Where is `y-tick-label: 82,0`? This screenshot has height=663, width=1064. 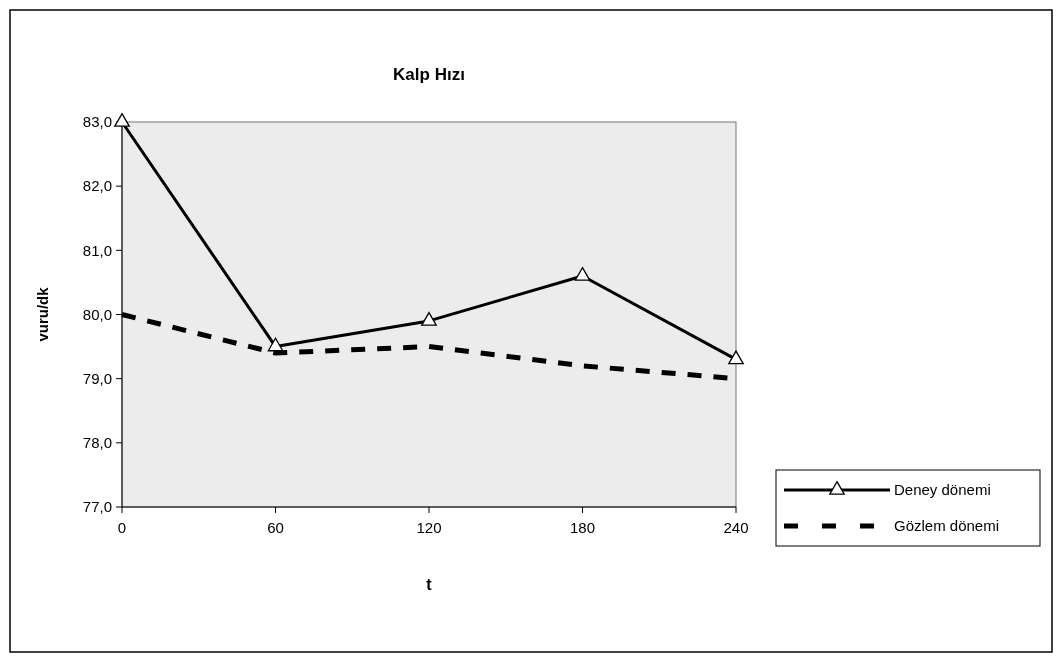 y-tick-label: 82,0 is located at coordinates (97, 186).